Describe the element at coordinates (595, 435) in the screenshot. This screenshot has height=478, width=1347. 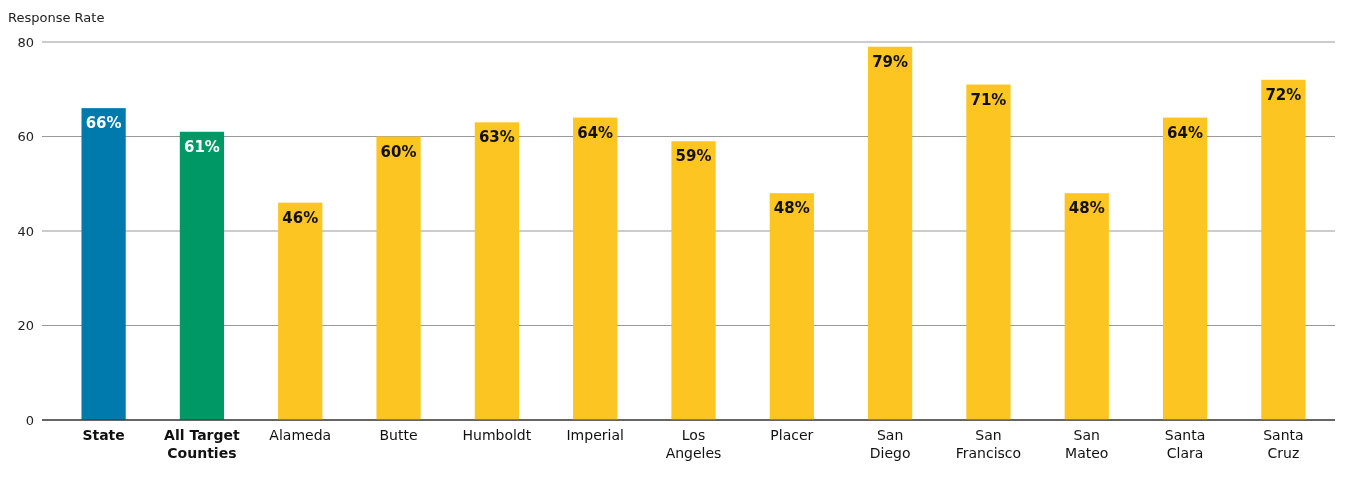
I see `x-tick-label: Imperial` at that location.